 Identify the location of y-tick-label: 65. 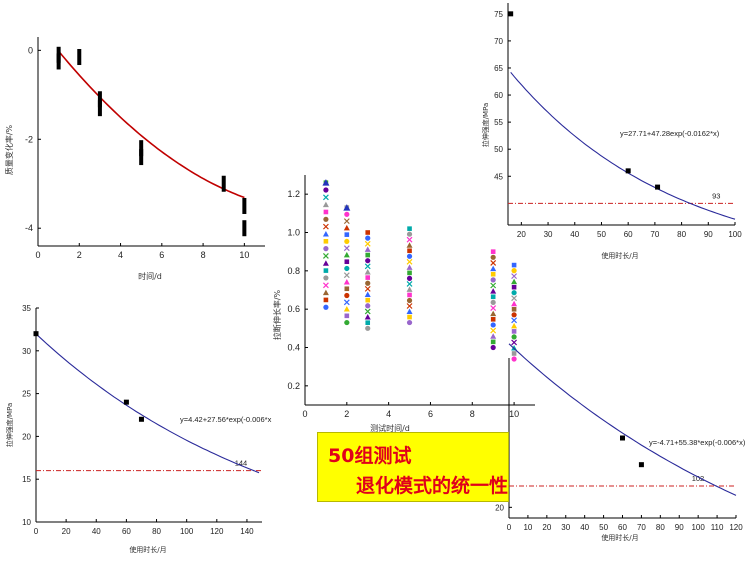
(498, 68).